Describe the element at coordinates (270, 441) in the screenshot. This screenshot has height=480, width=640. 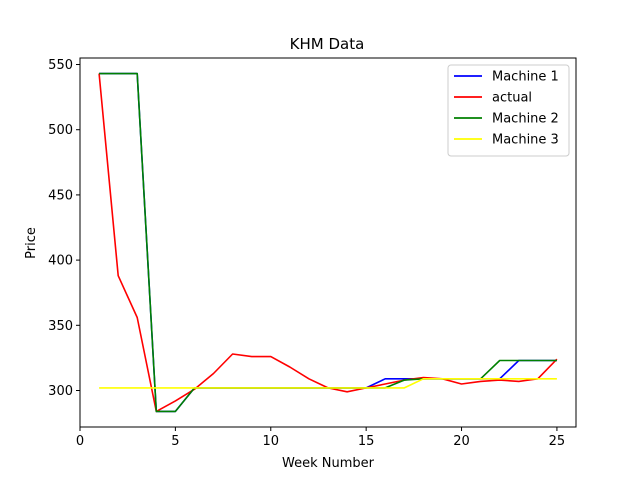
I see `x-tick-label: 10` at that location.